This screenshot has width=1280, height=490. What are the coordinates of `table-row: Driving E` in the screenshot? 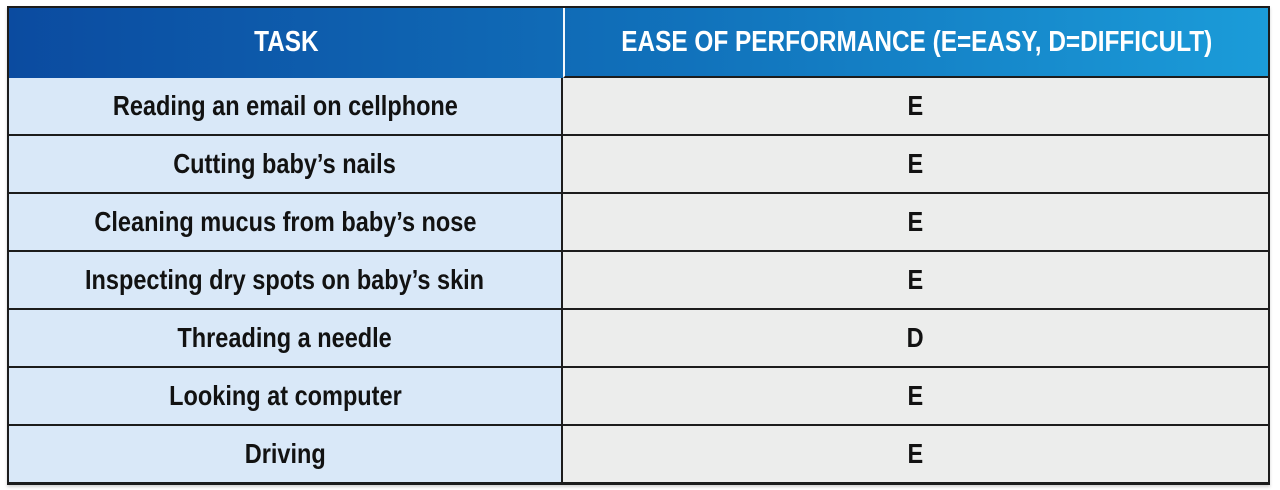 It's located at (638, 453).